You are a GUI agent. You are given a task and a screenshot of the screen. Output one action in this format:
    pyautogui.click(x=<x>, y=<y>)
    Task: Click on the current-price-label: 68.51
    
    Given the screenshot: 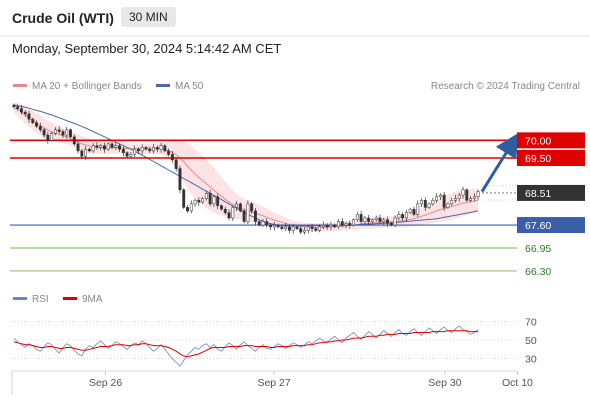 What is the action you would take?
    pyautogui.click(x=538, y=194)
    